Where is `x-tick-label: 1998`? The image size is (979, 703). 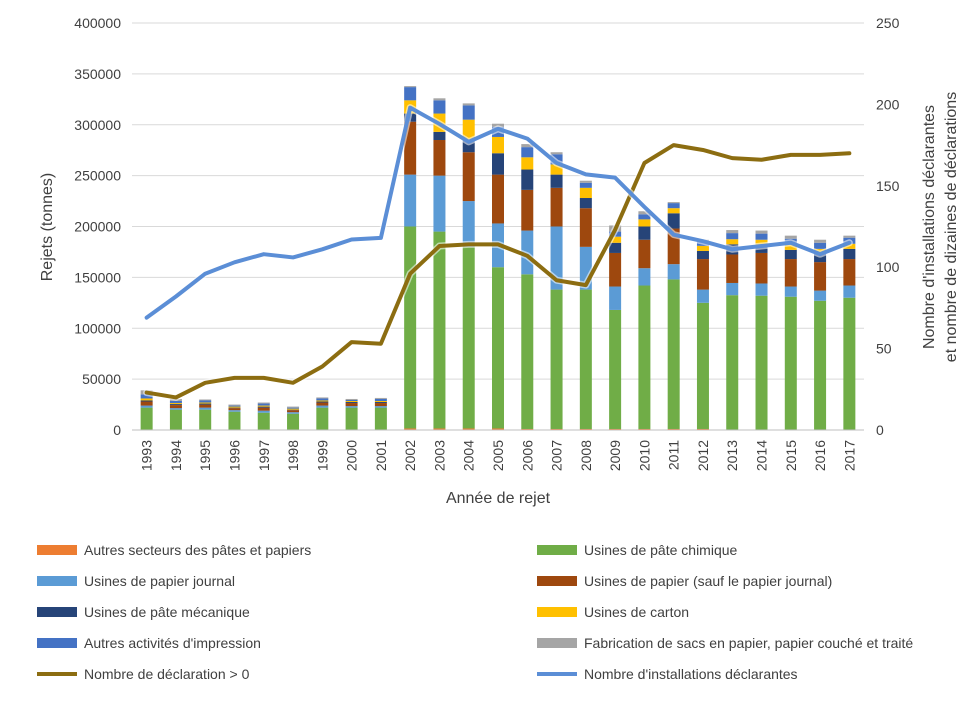
x-tick-label: 1998 is located at coordinates (293, 455).